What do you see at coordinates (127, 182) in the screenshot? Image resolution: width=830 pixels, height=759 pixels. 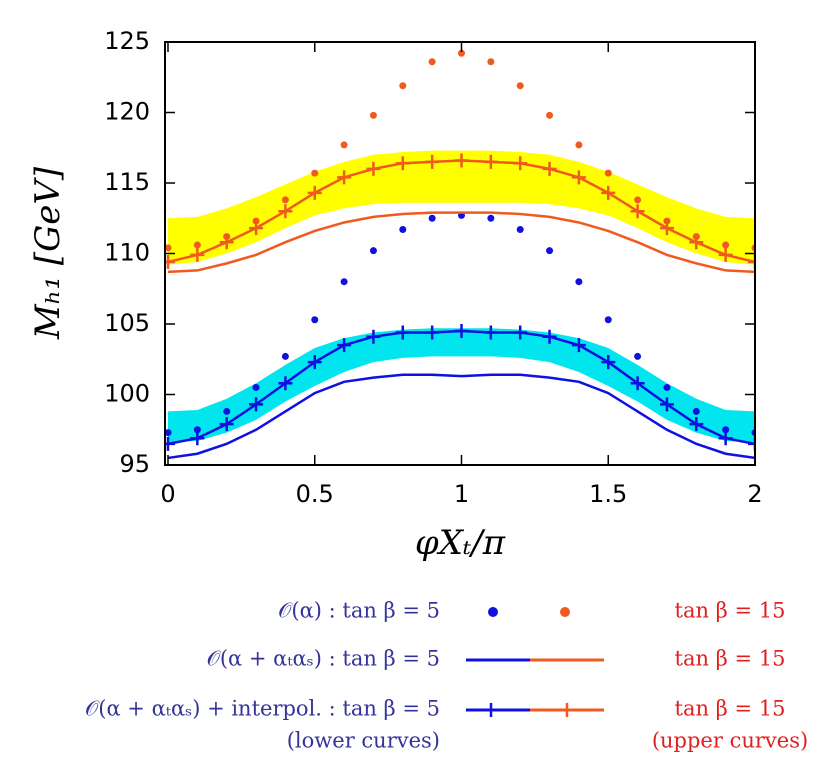 I see `y-tick-label: 115` at bounding box center [127, 182].